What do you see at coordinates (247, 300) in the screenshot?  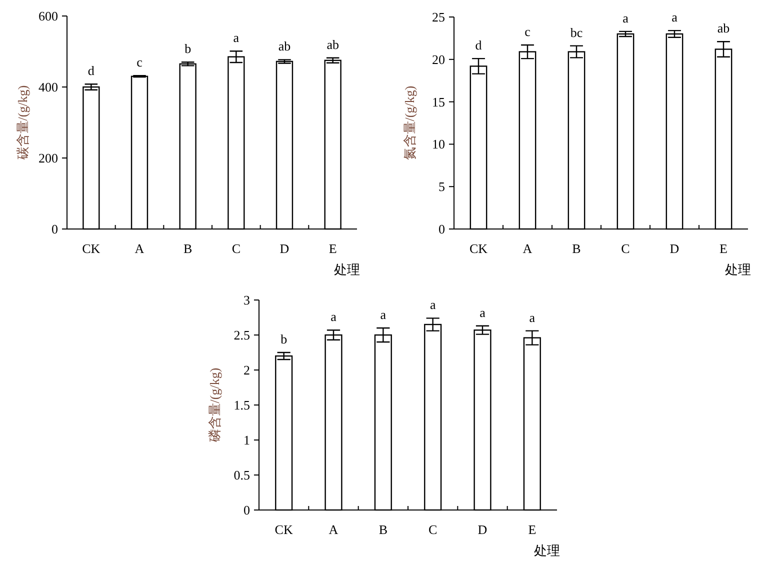 I see `y-tick-label: 3` at bounding box center [247, 300].